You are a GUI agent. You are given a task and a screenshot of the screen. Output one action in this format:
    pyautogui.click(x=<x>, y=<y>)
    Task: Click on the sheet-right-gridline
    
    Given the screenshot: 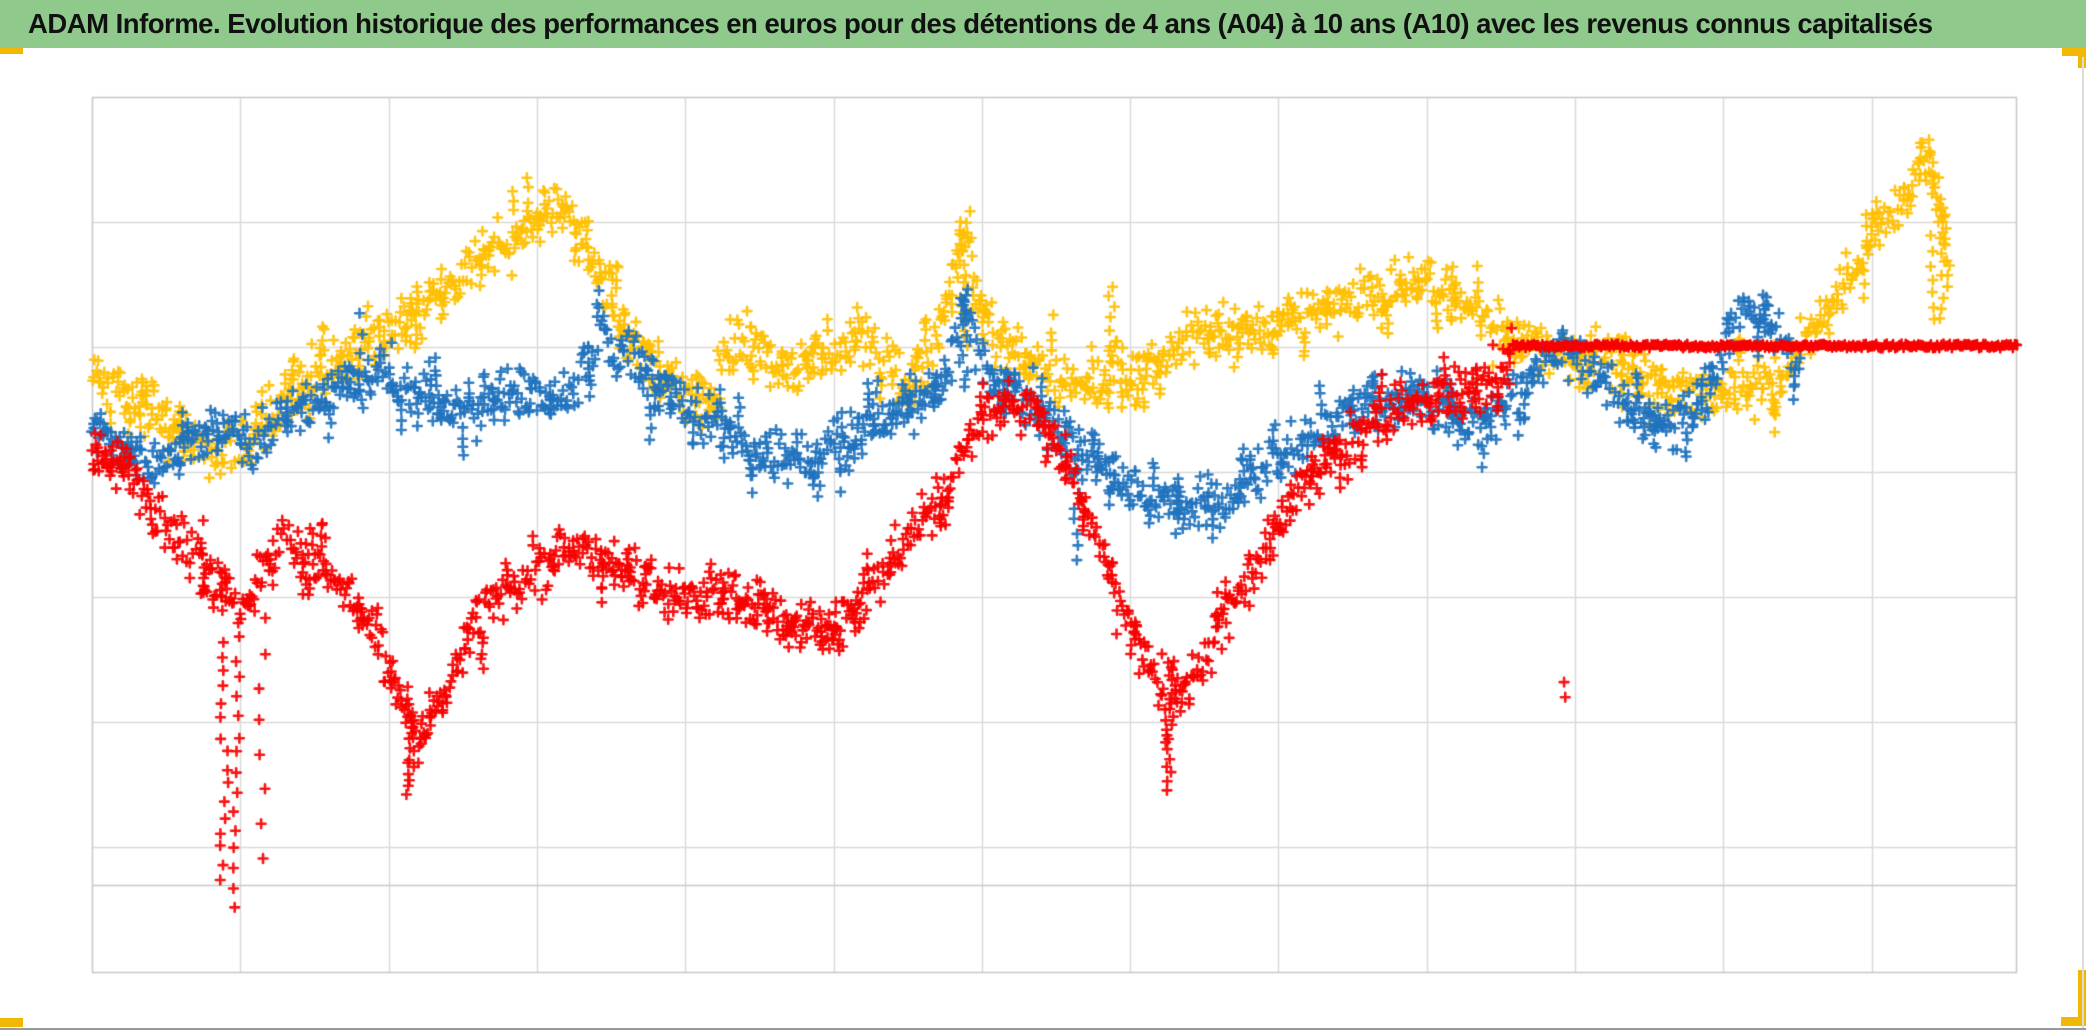 What is the action you would take?
    pyautogui.click(x=2083, y=543)
    